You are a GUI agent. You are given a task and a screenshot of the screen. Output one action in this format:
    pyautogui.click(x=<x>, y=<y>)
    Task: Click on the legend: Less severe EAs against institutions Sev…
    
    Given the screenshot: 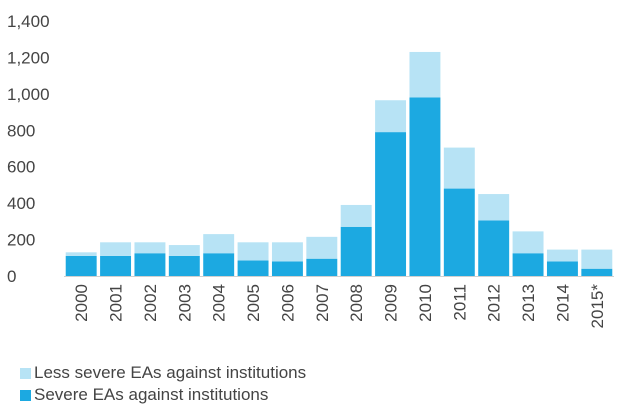 What is the action you would take?
    pyautogui.click(x=163, y=384)
    